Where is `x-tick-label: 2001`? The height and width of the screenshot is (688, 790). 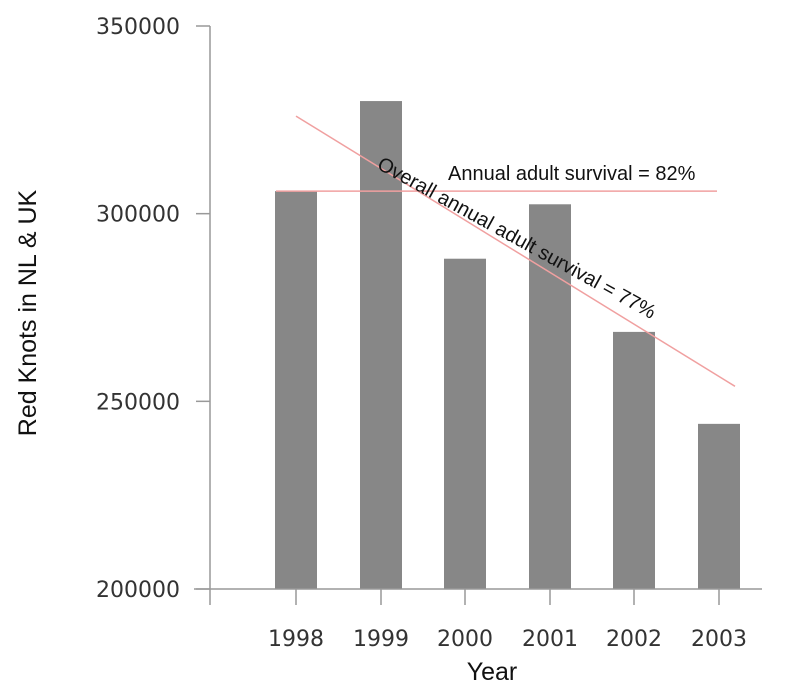 x-tick-label: 2001 is located at coordinates (550, 639).